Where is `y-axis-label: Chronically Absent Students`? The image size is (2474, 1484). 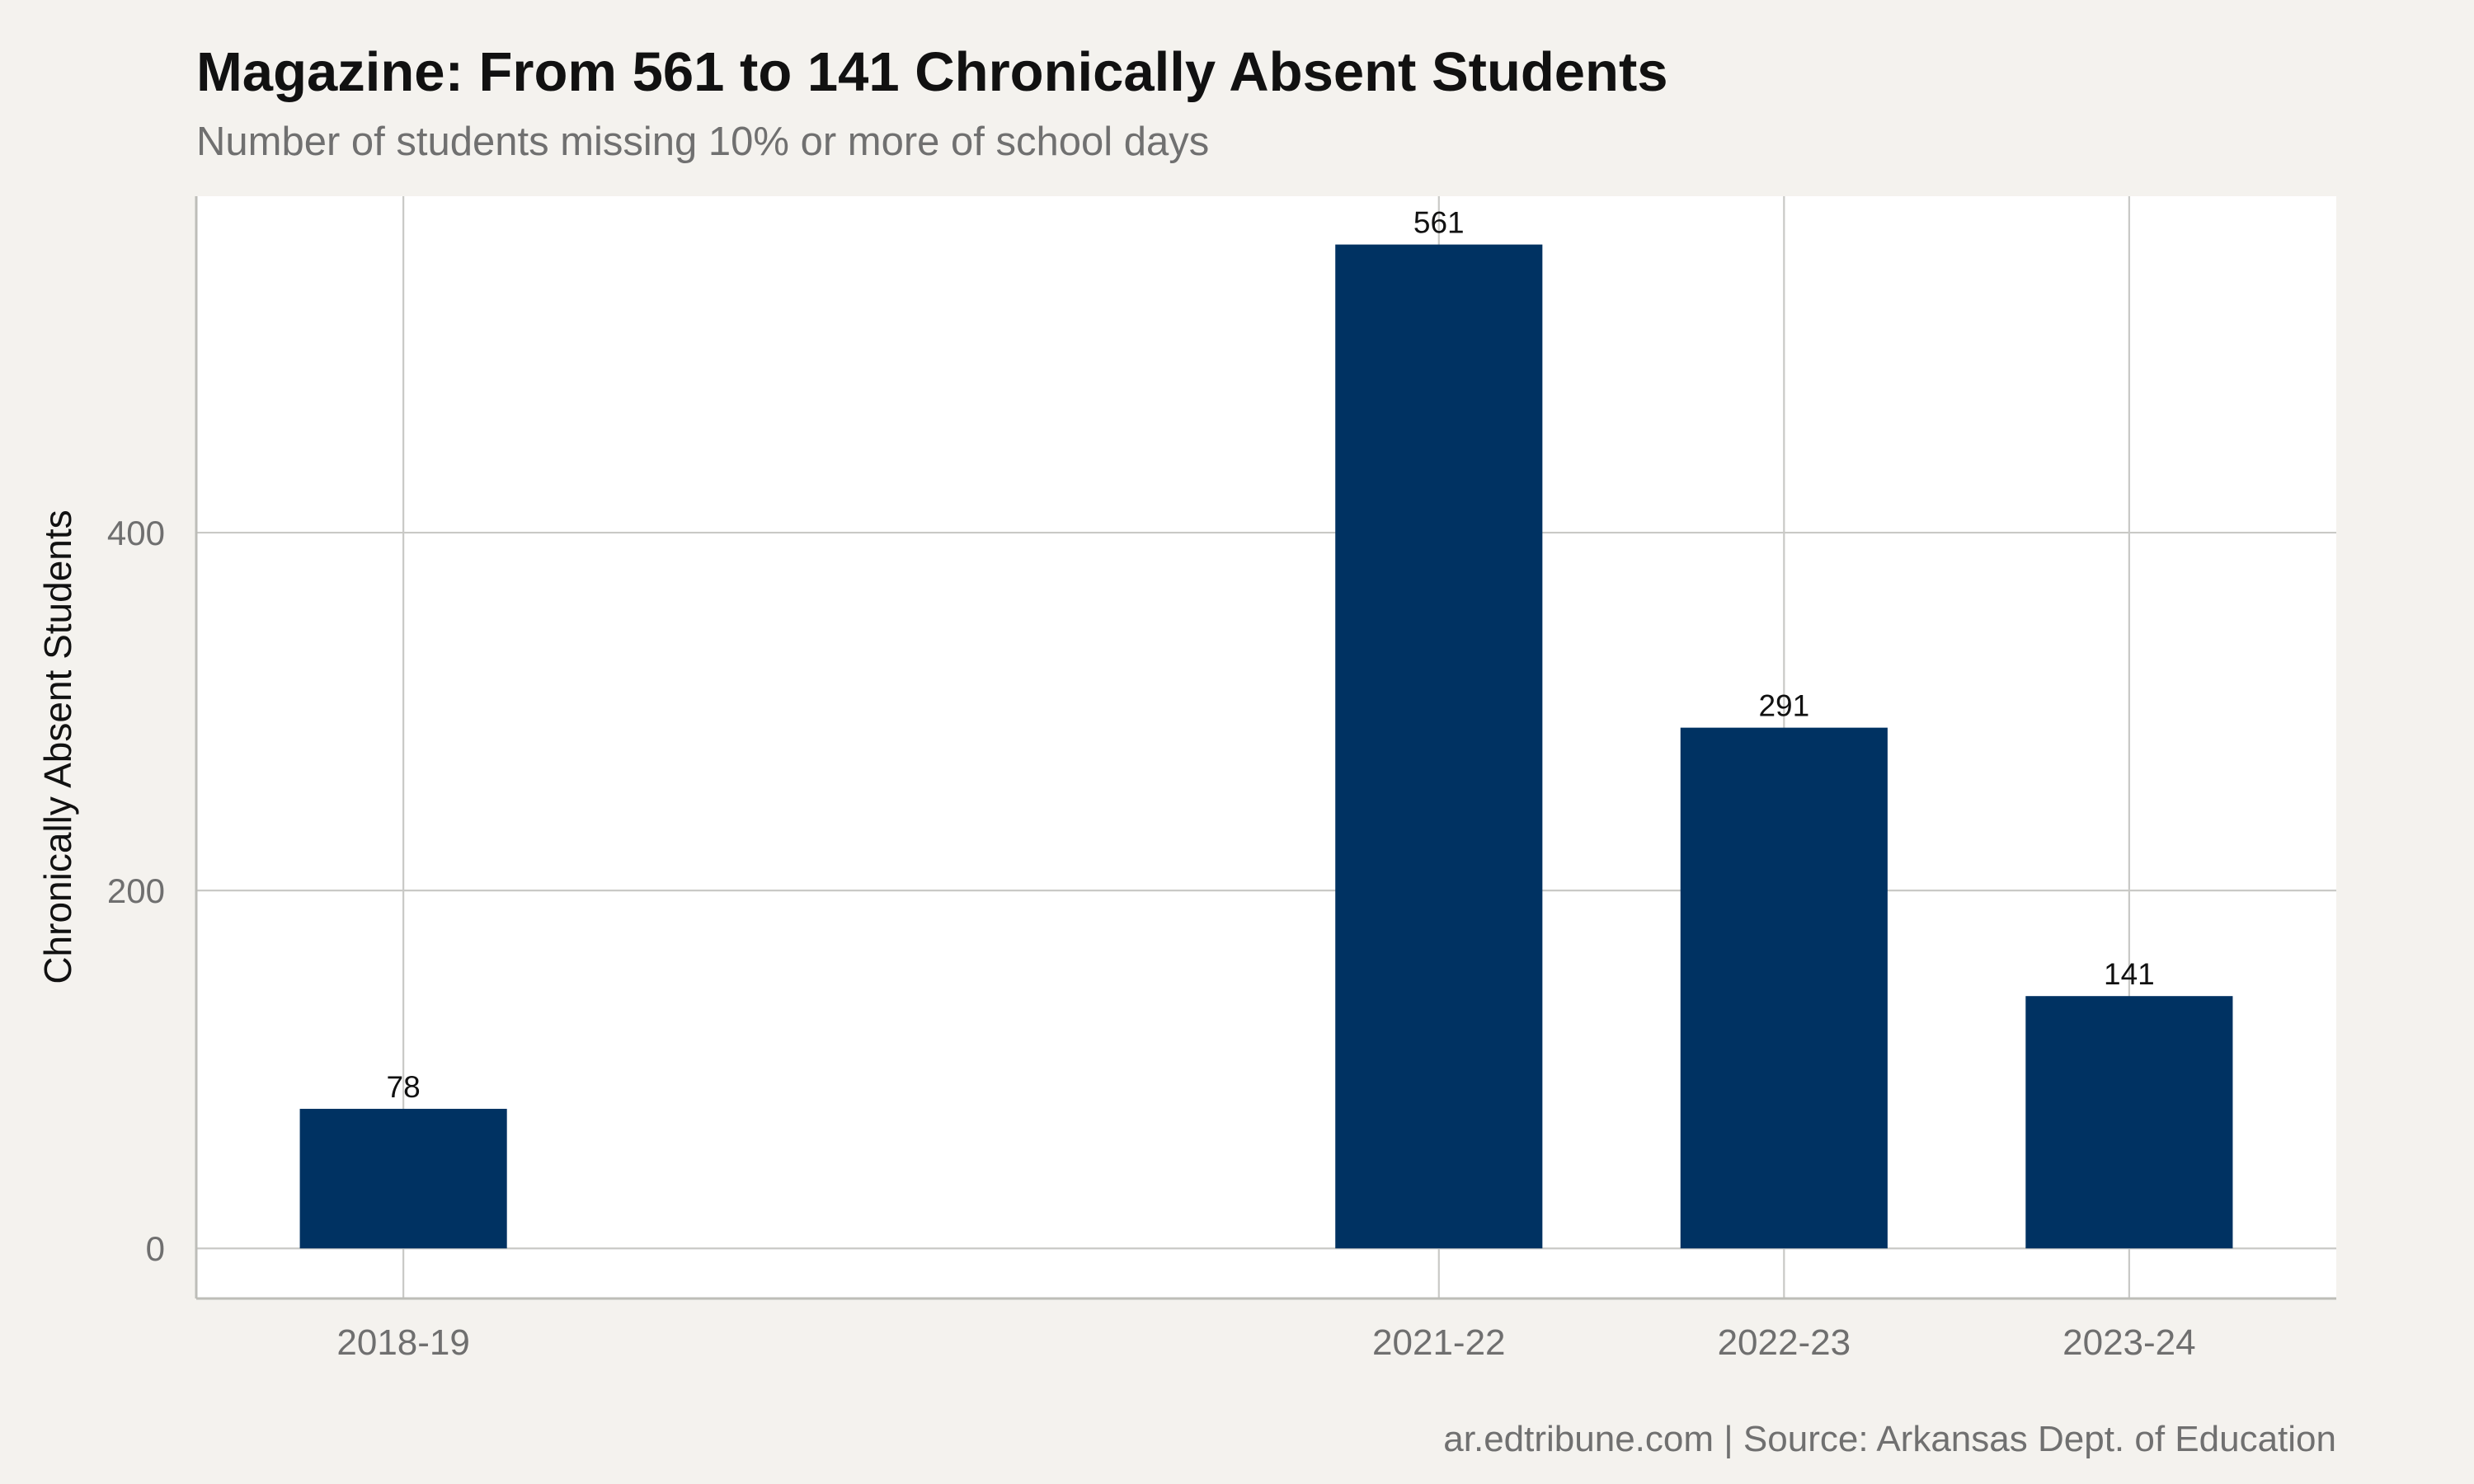
y-axis-label: Chronically Absent Students is located at coordinates (57, 747).